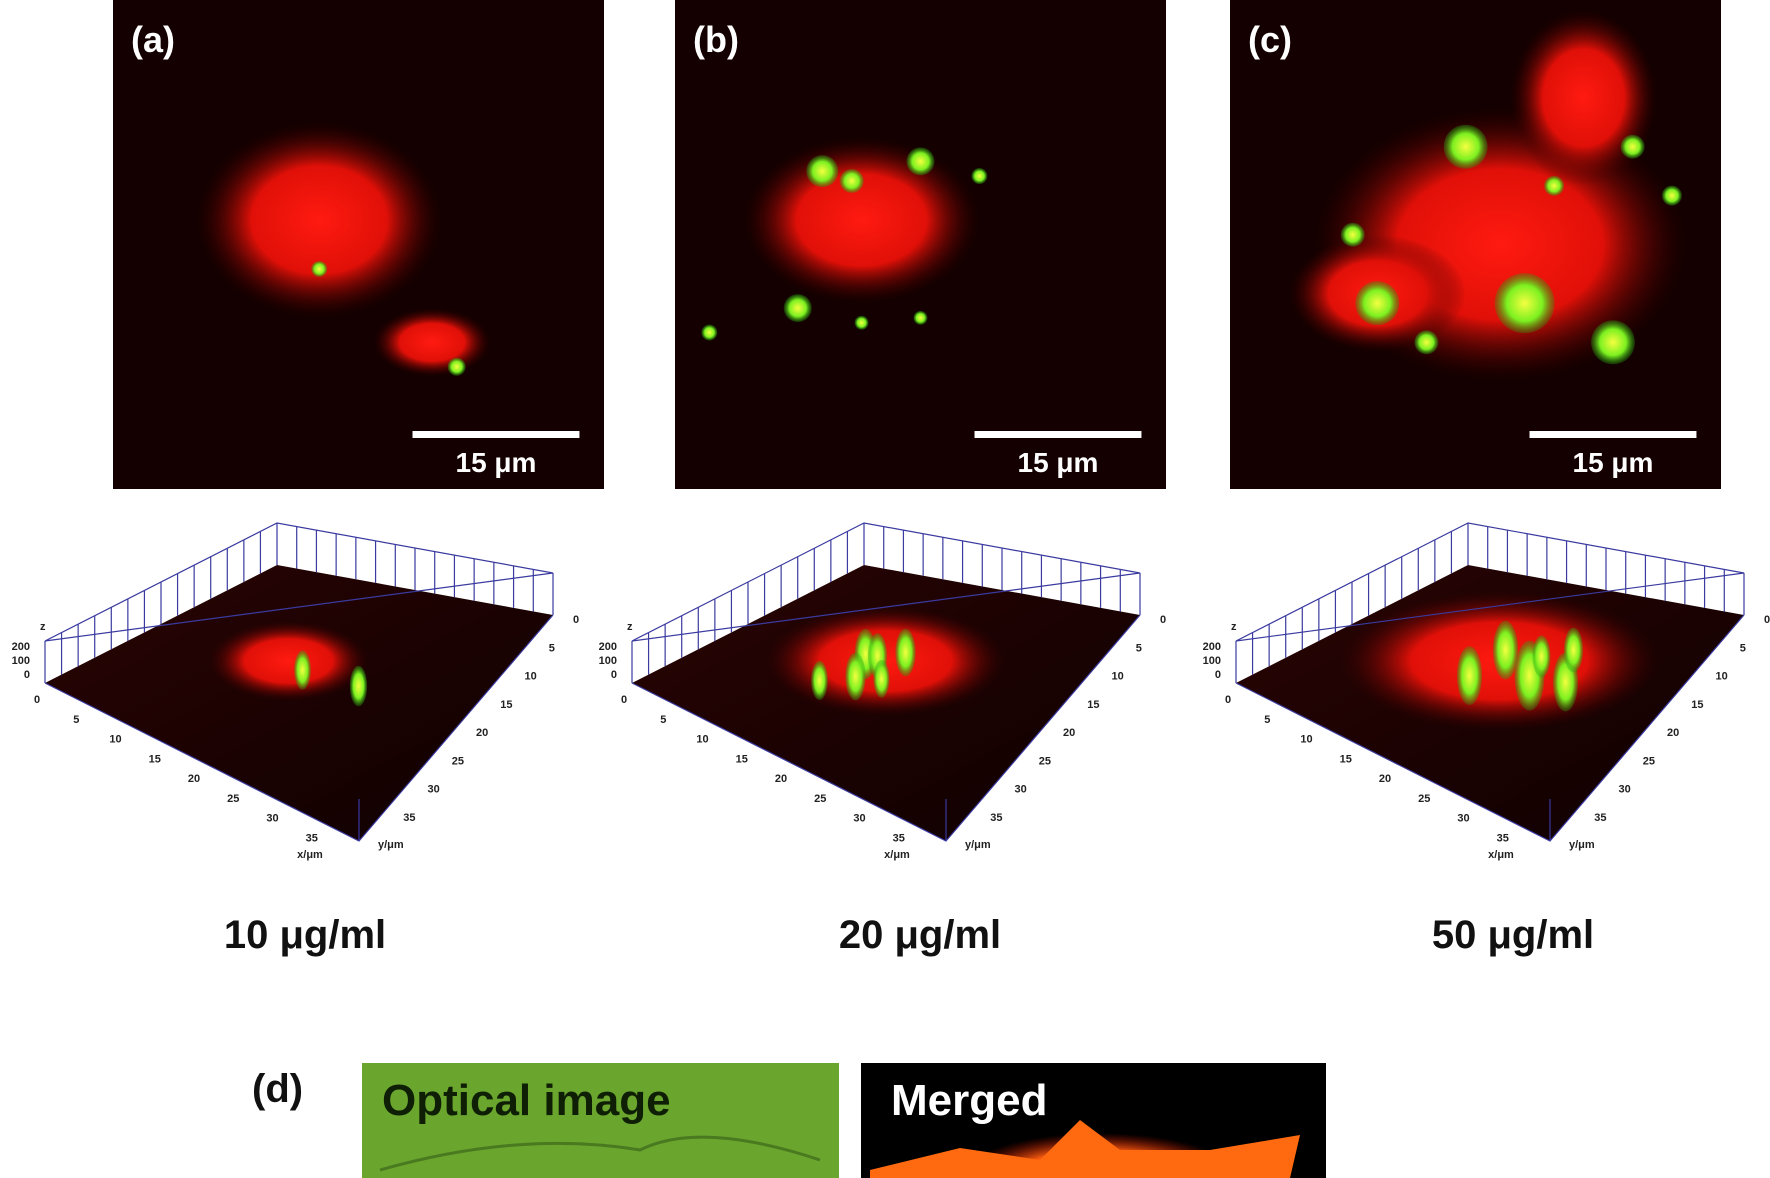 Image resolution: width=1770 pixels, height=1178 pixels. Describe the element at coordinates (299, 703) in the screenshot. I see `plot-floor` at that location.